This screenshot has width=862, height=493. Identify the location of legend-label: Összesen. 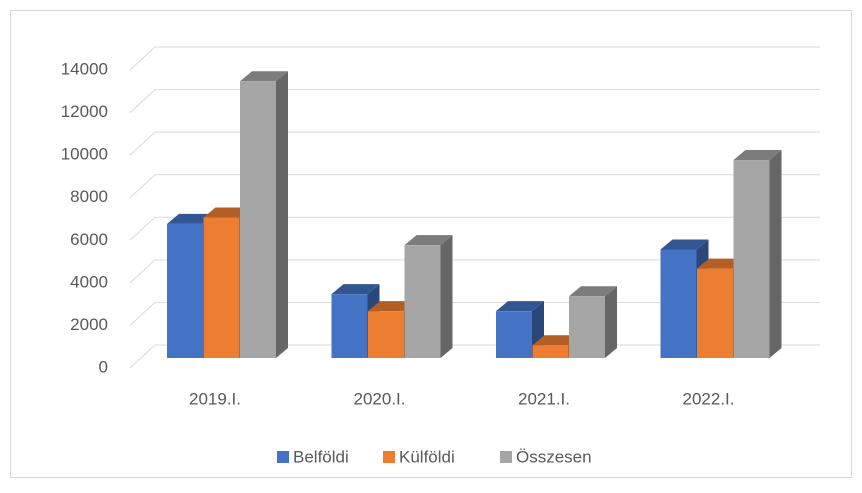
(554, 456).